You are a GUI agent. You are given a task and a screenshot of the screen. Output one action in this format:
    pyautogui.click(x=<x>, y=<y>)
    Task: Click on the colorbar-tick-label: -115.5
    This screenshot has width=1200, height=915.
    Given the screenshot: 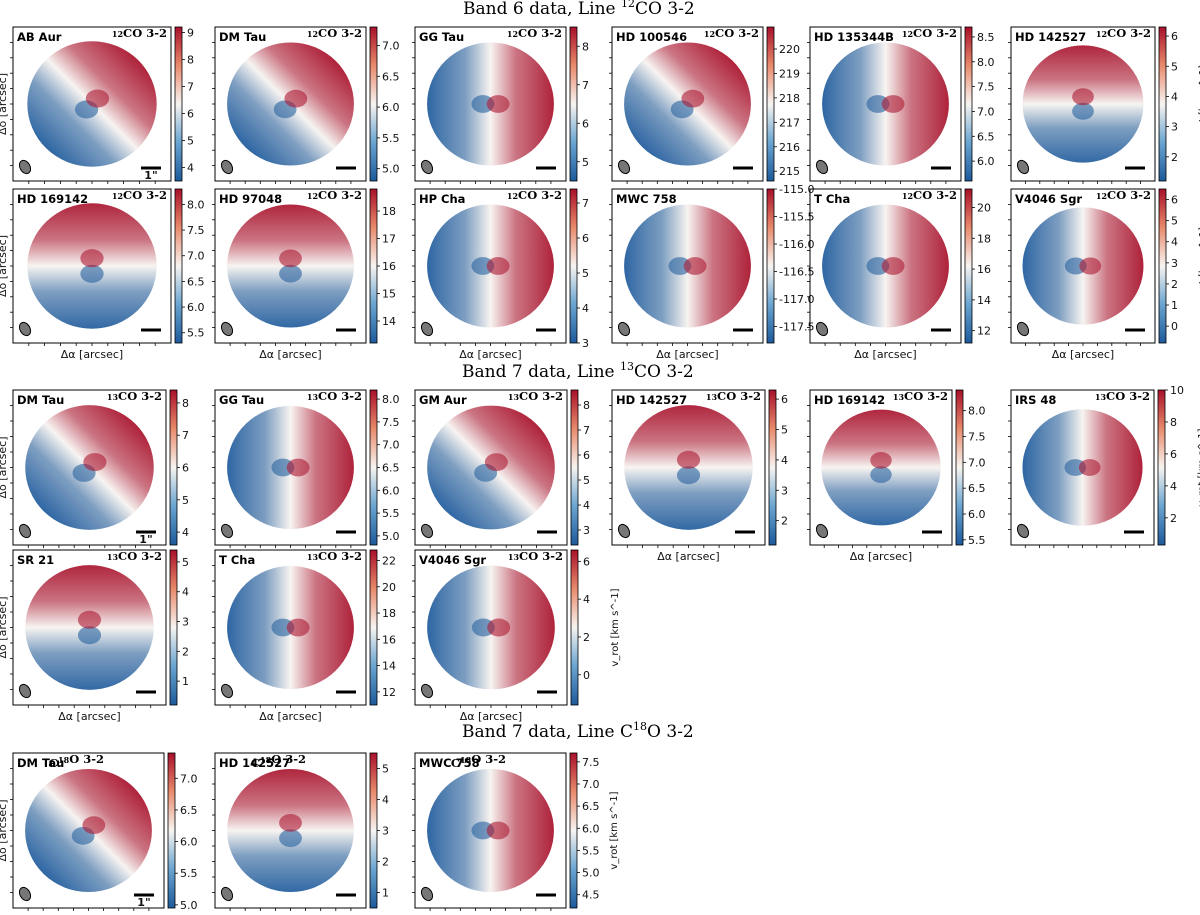 What is the action you would take?
    pyautogui.click(x=796, y=217)
    